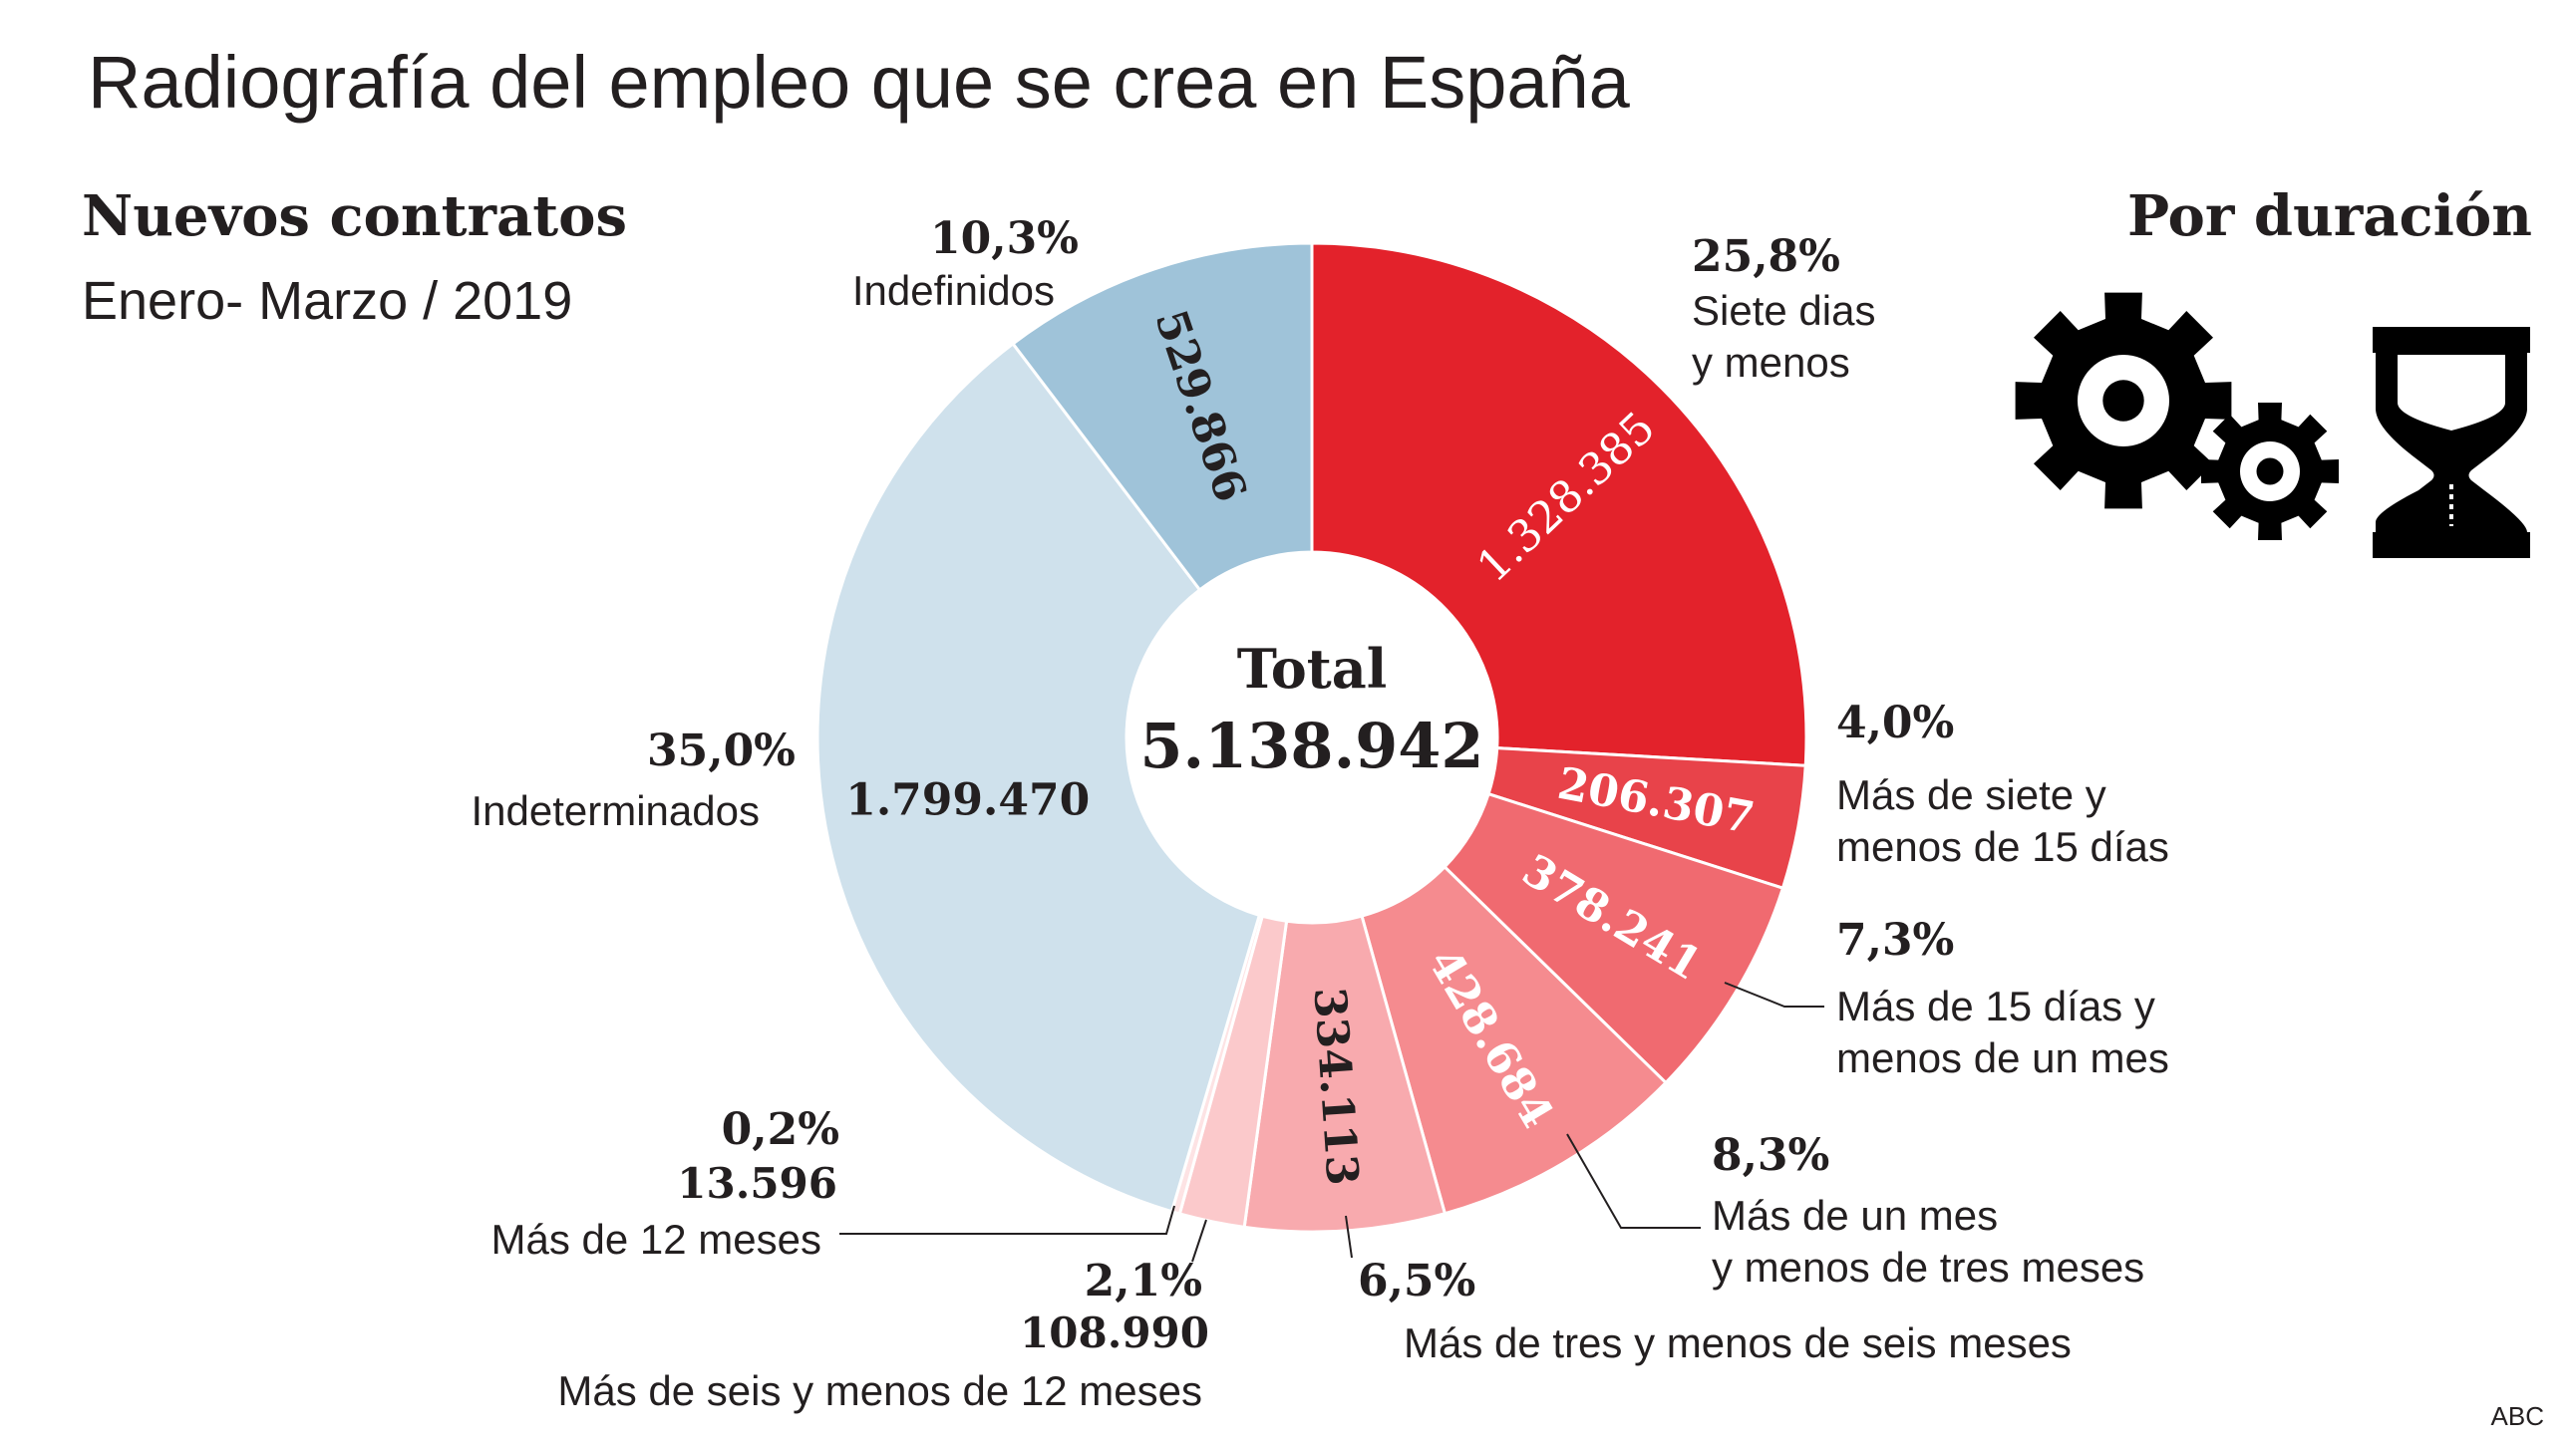  What do you see at coordinates (1895, 723) in the screenshot?
I see `pct-label-siete-15: 4,0%` at bounding box center [1895, 723].